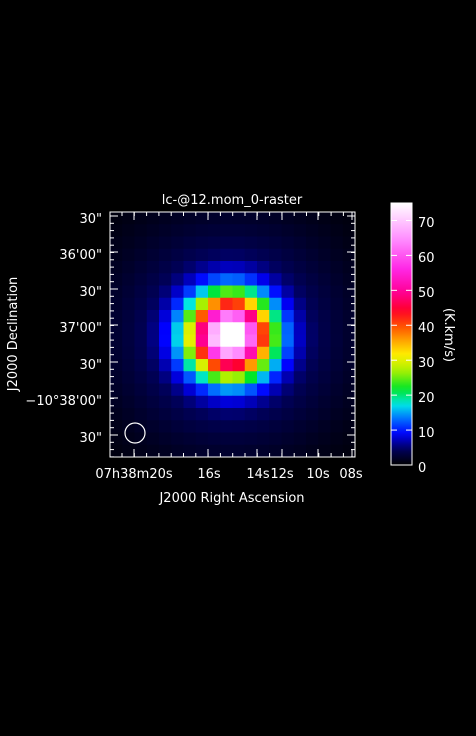 The image size is (476, 736). Describe the element at coordinates (63, 401) in the screenshot. I see `y-tick-label: −10°38'00"` at that location.